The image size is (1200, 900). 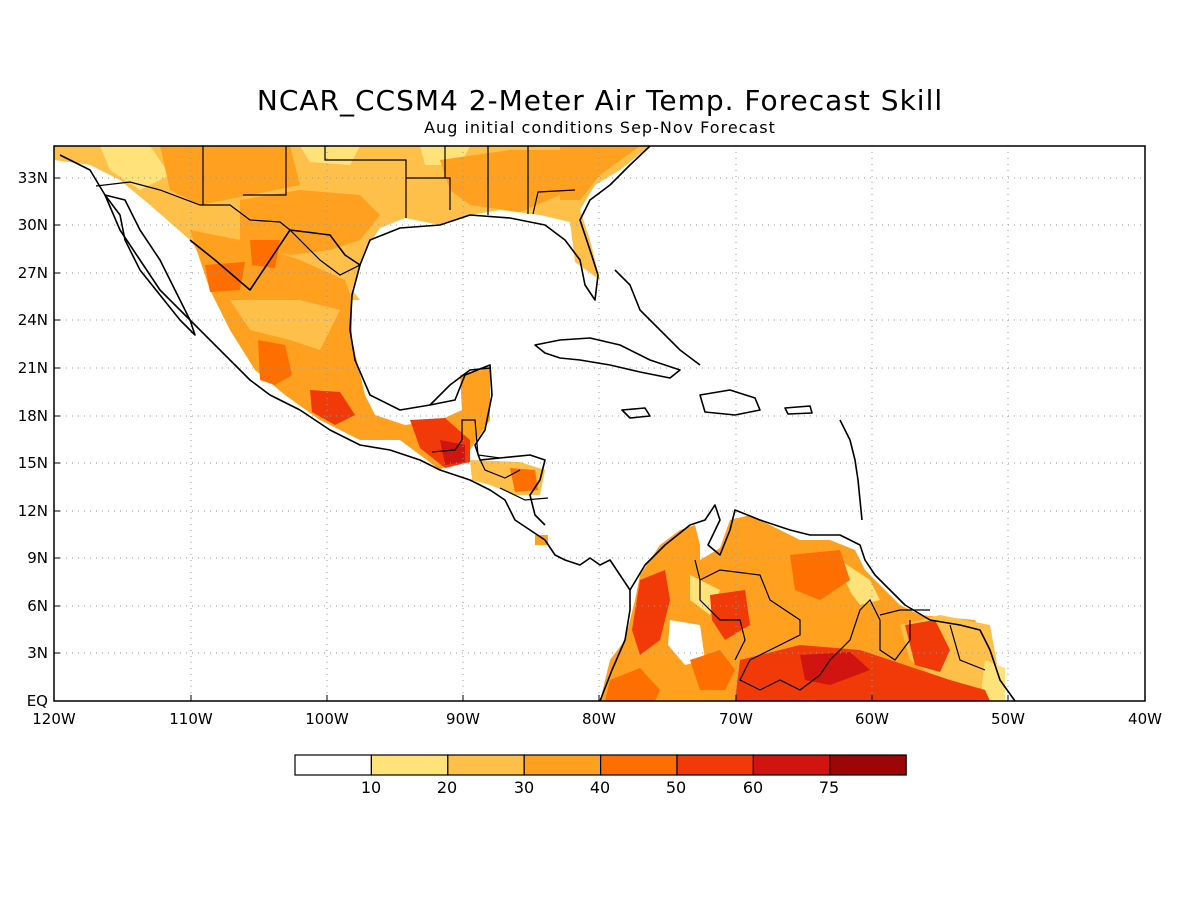 What do you see at coordinates (228, 228) in the screenshot?
I see `border-us-mexico` at bounding box center [228, 228].